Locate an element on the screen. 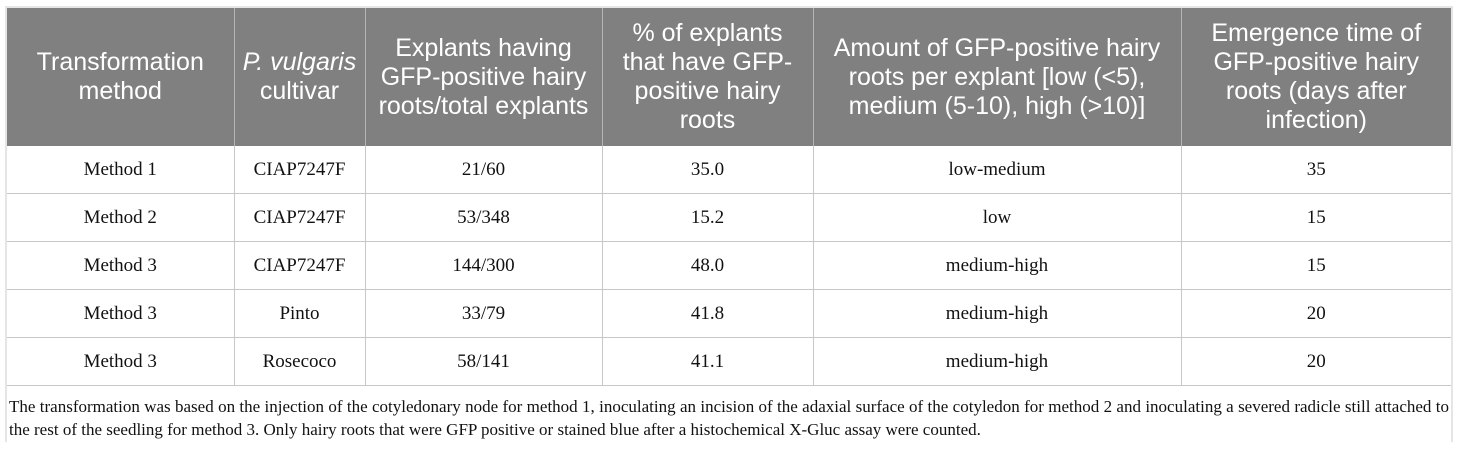 This screenshot has height=449, width=1460. cell-ratio: 58/141 is located at coordinates (483, 361).